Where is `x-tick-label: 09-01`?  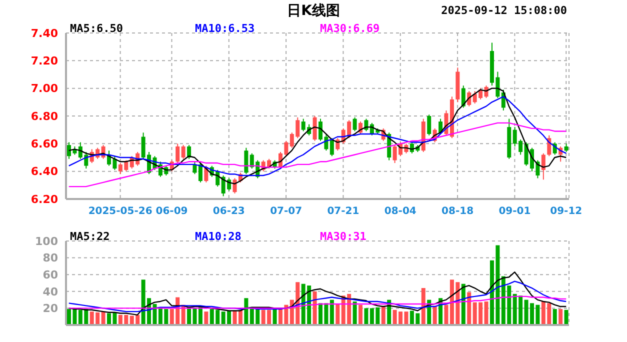
x-tick-label: 09-01 is located at coordinates (514, 212).